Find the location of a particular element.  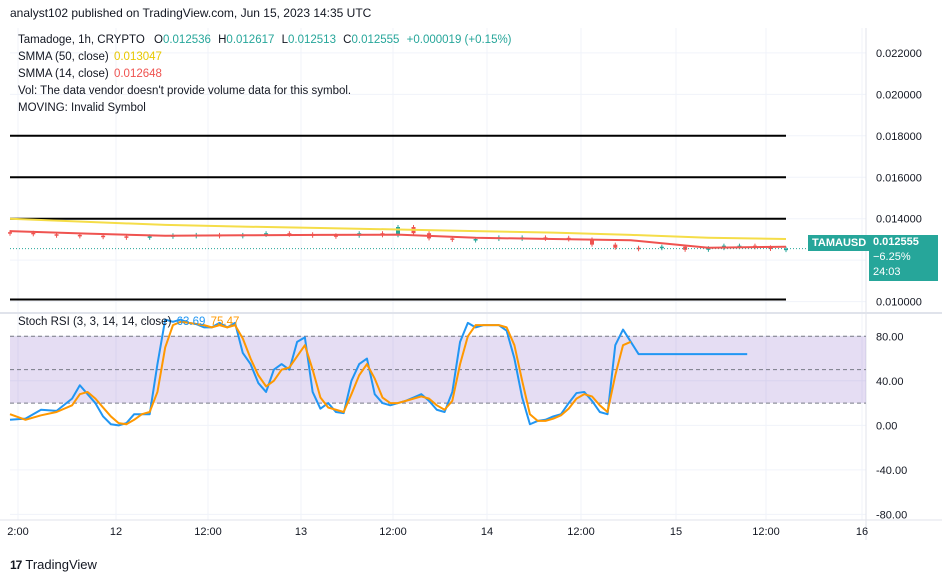

price-tick-3: 0.016000 is located at coordinates (899, 178).